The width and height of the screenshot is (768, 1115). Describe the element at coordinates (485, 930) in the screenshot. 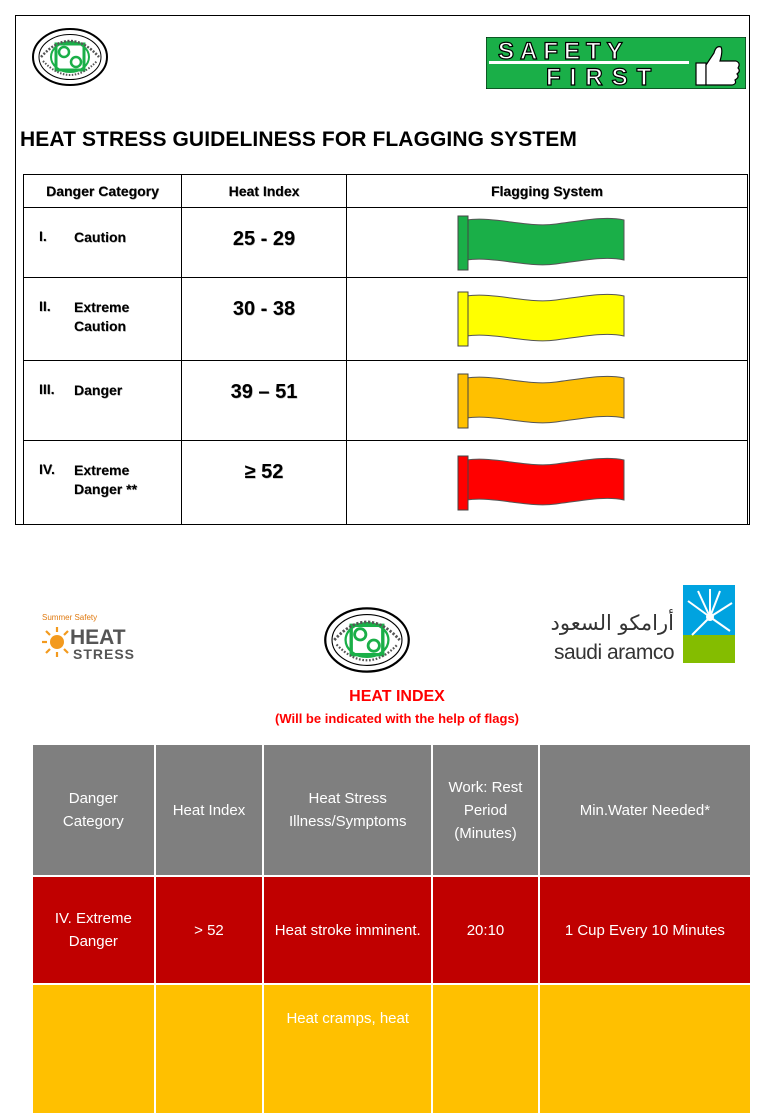

I see `work-rest-cell: 20:10` at that location.